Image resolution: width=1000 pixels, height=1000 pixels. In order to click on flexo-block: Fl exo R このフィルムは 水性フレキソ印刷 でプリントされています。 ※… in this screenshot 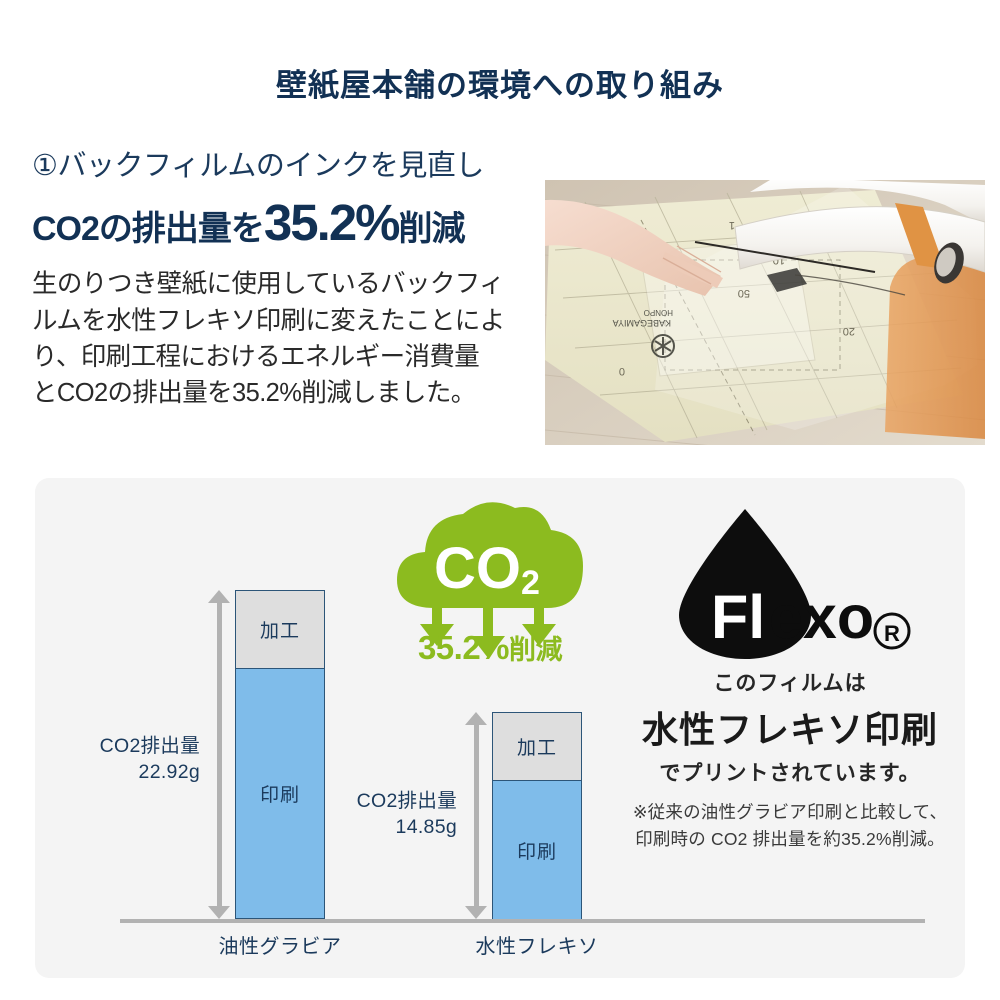, I will do `click(790, 678)`.